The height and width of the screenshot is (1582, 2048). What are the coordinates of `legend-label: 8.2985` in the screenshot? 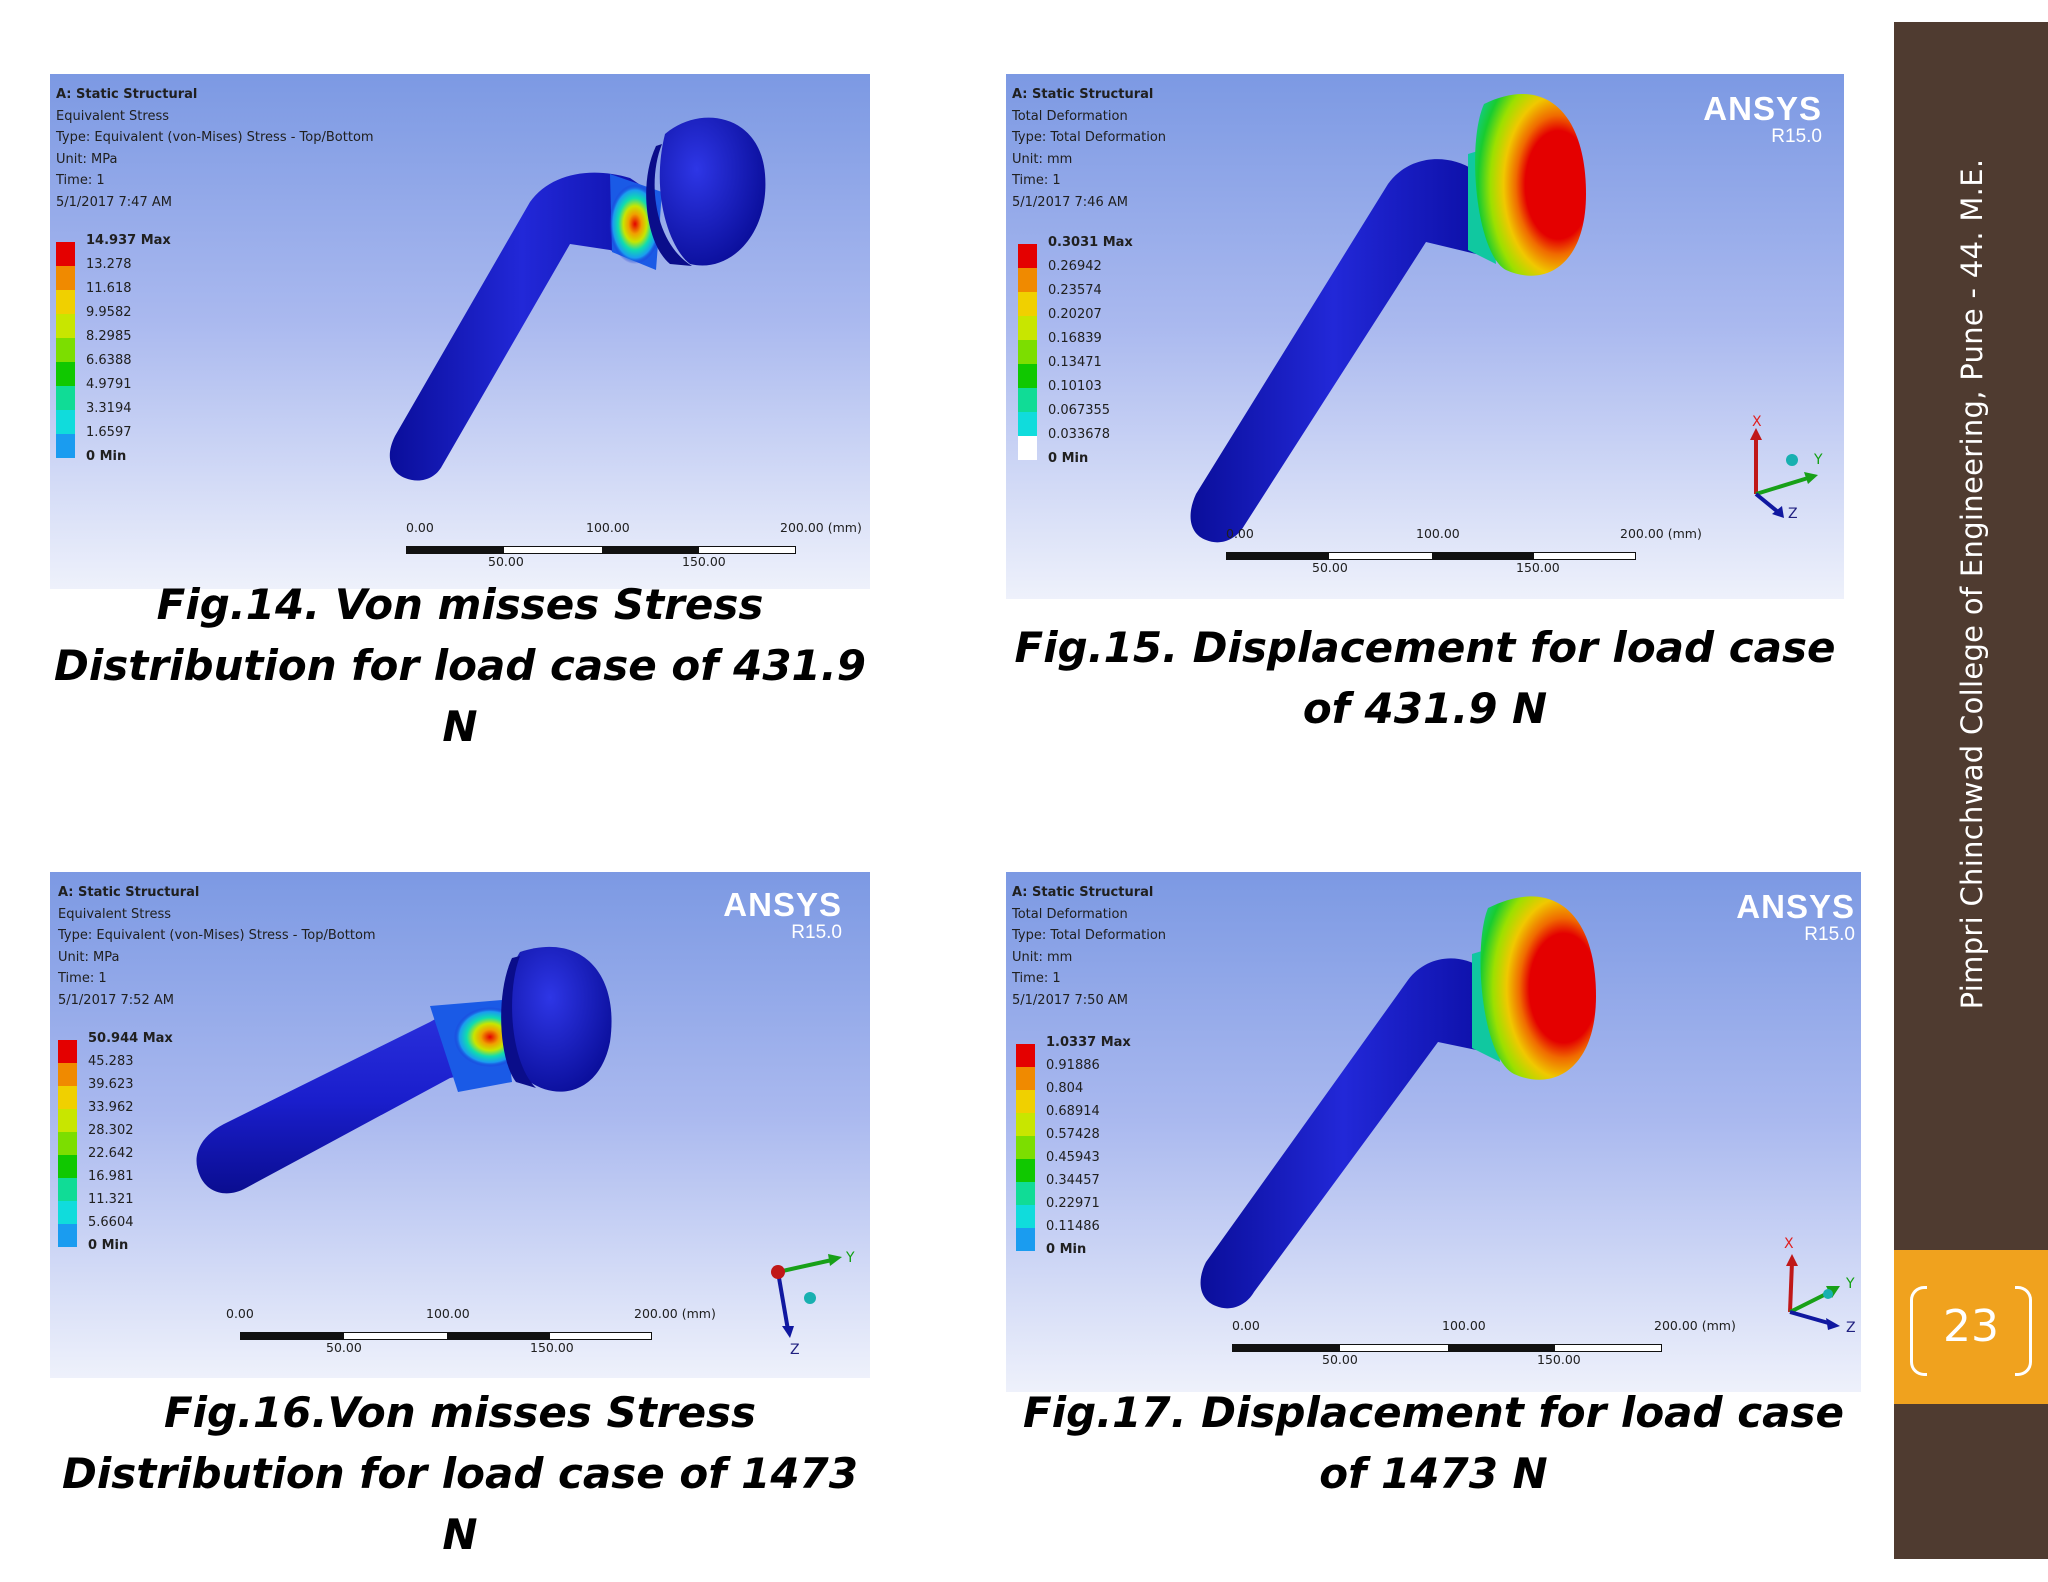 It's located at (109, 336).